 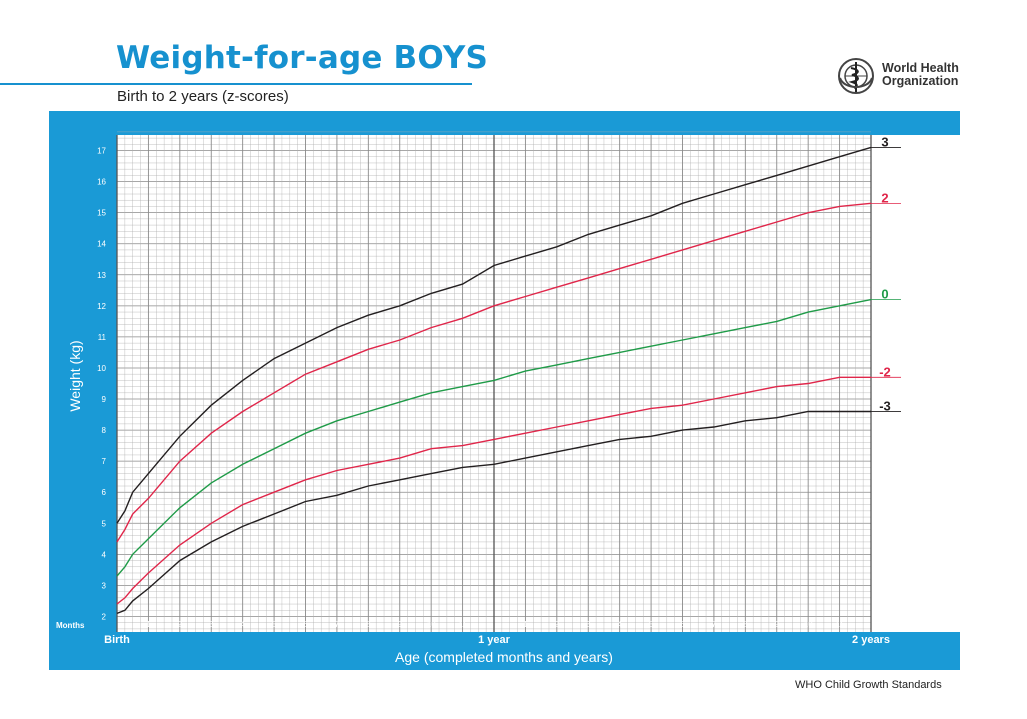 What do you see at coordinates (101, 275) in the screenshot?
I see `y-tick-left: 13` at bounding box center [101, 275].